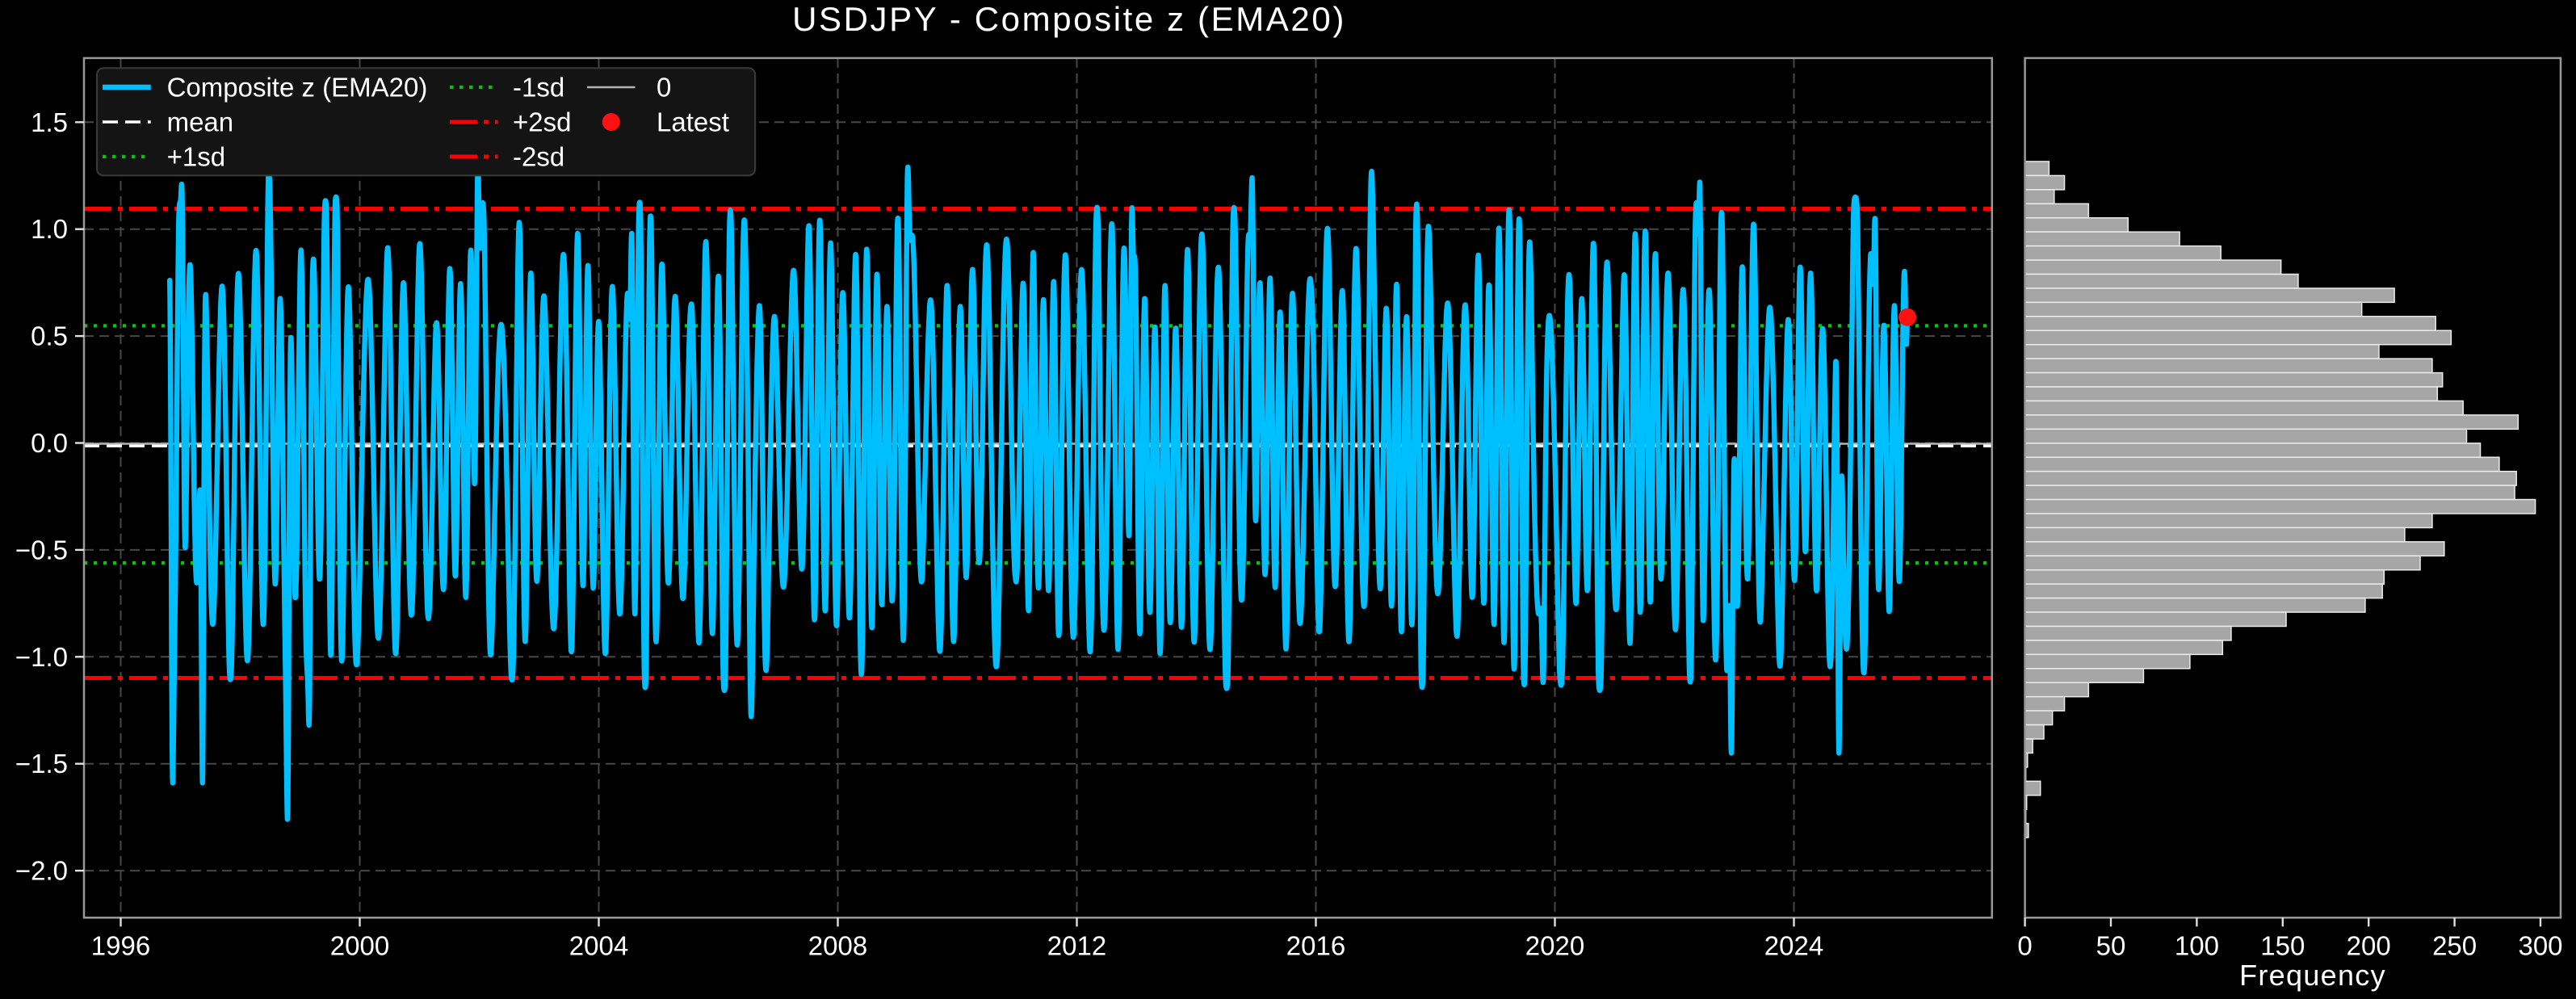 The width and height of the screenshot is (2576, 999). I want to click on svg-text: 2008, so click(837, 946).